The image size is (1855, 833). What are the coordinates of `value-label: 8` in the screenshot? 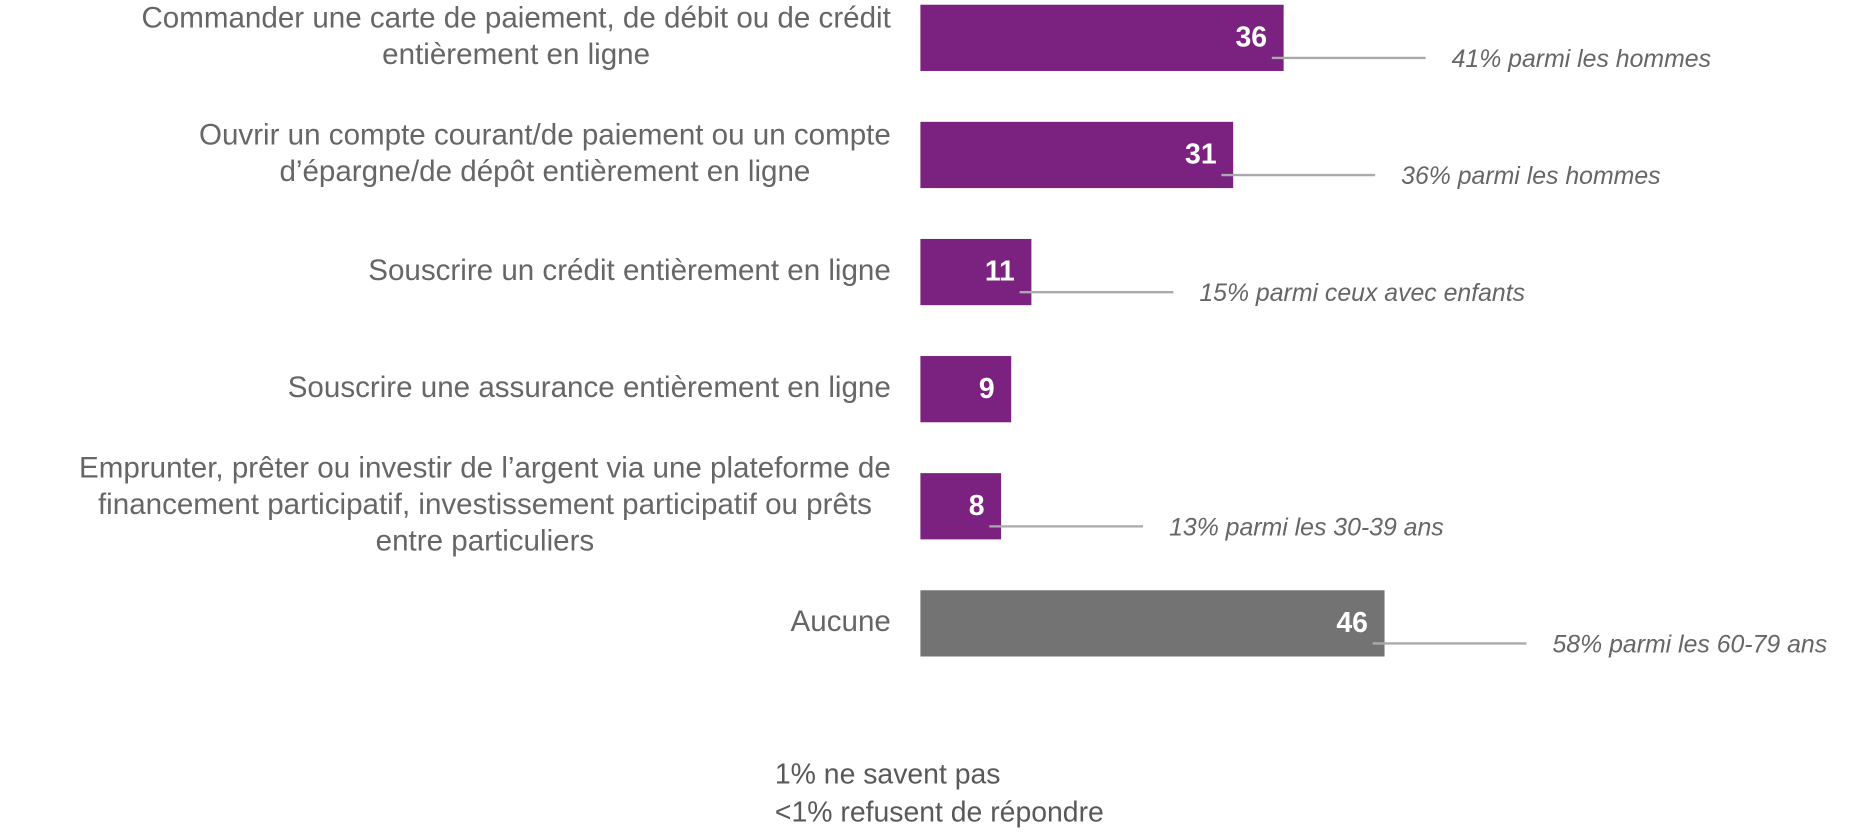 It's located at (977, 506).